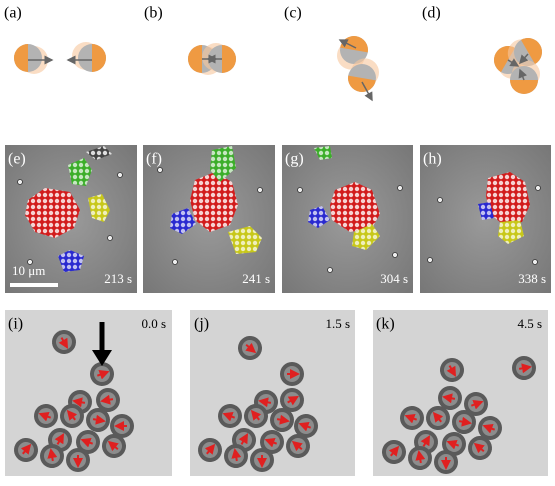  Describe the element at coordinates (394, 278) in the screenshot. I see `time-label: 304 s` at that location.